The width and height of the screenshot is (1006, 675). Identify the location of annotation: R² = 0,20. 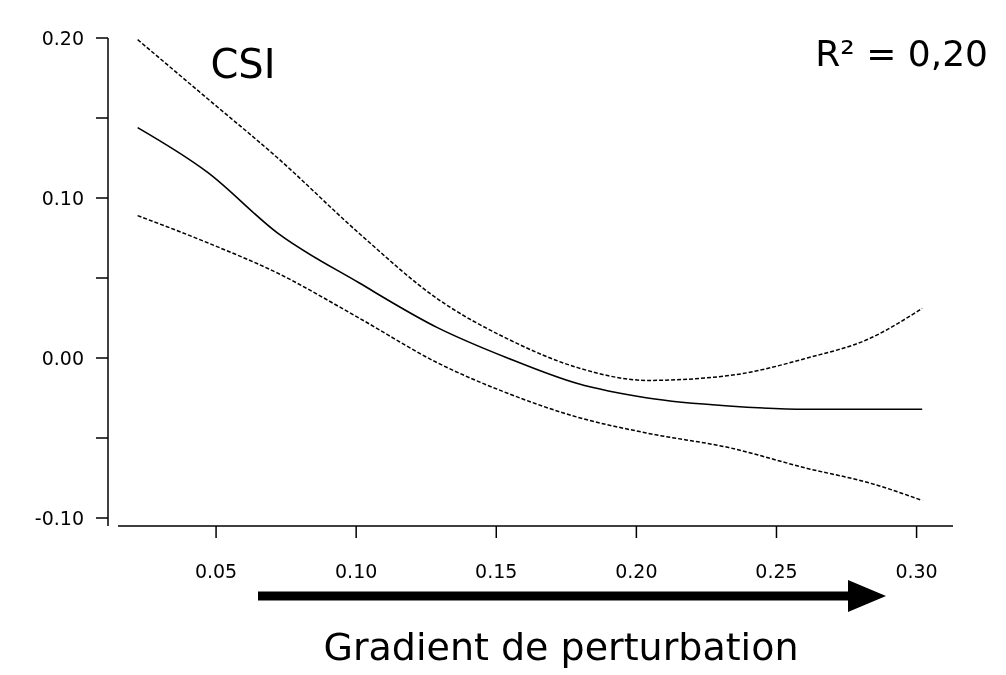
(901, 53).